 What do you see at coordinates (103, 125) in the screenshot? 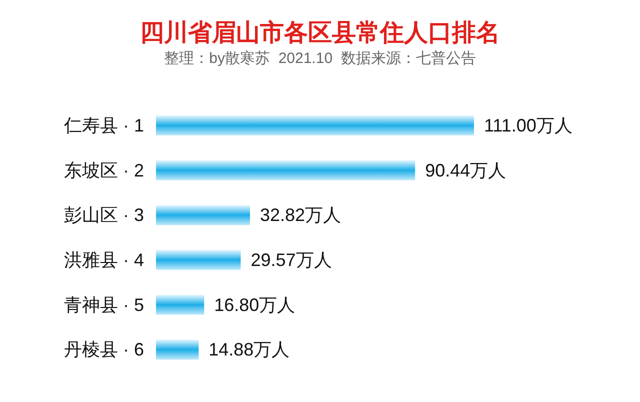
I see `y-tick-label: 仁寿县 · 1` at bounding box center [103, 125].